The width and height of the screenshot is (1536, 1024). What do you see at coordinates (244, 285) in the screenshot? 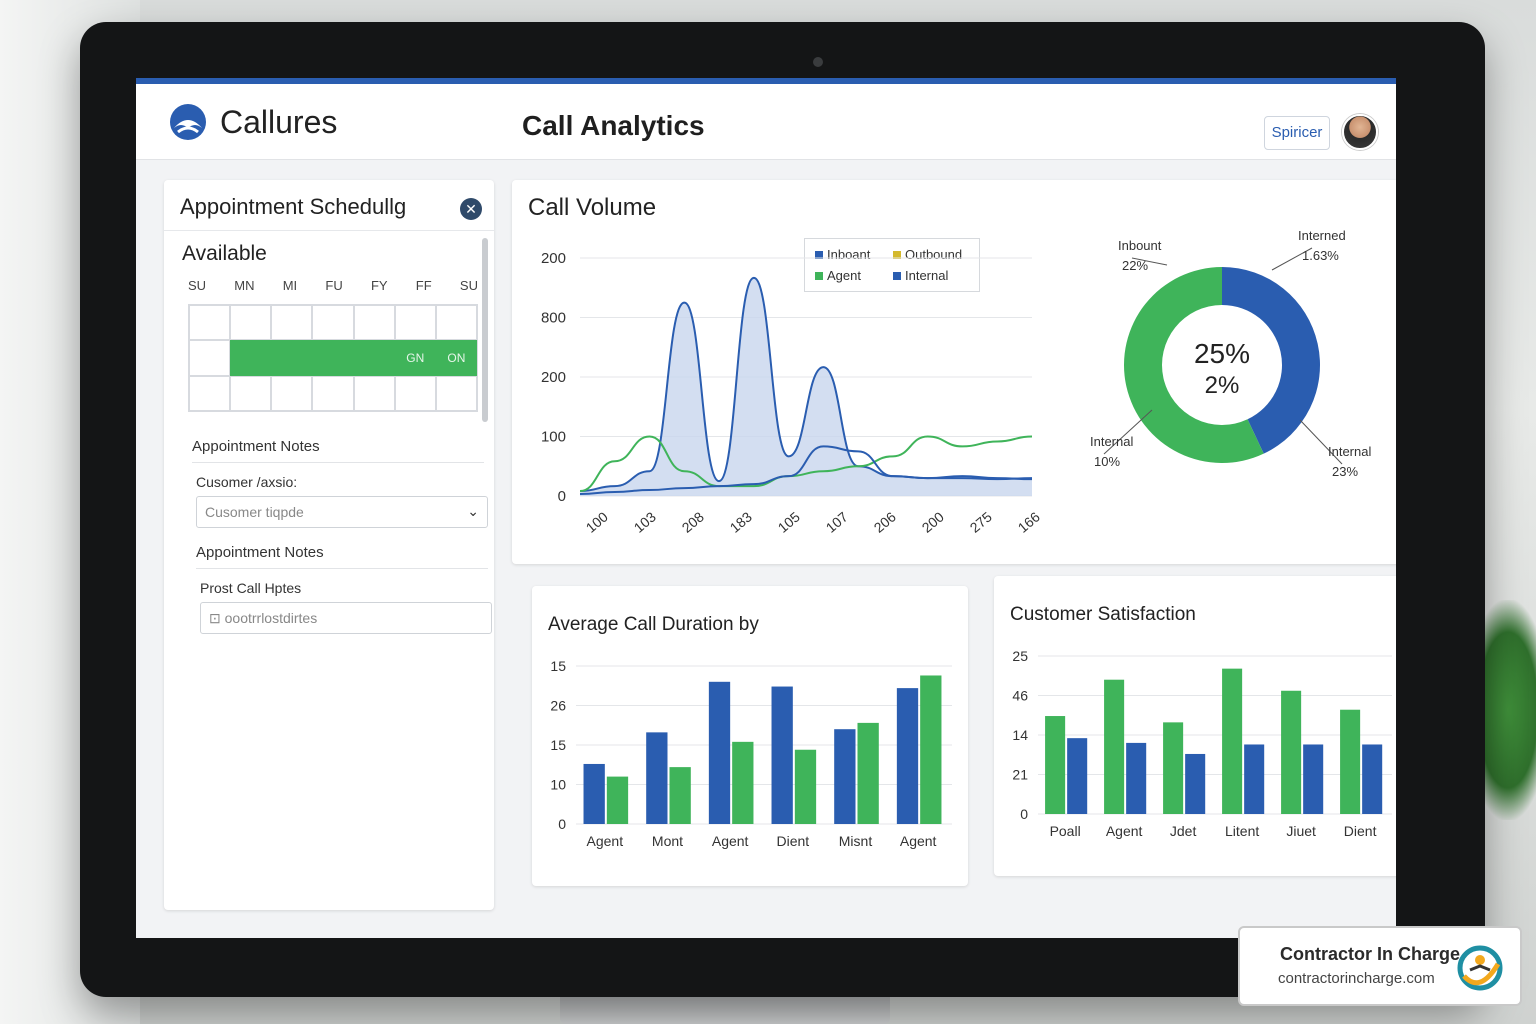
I see `weekday-label: MN` at bounding box center [244, 285].